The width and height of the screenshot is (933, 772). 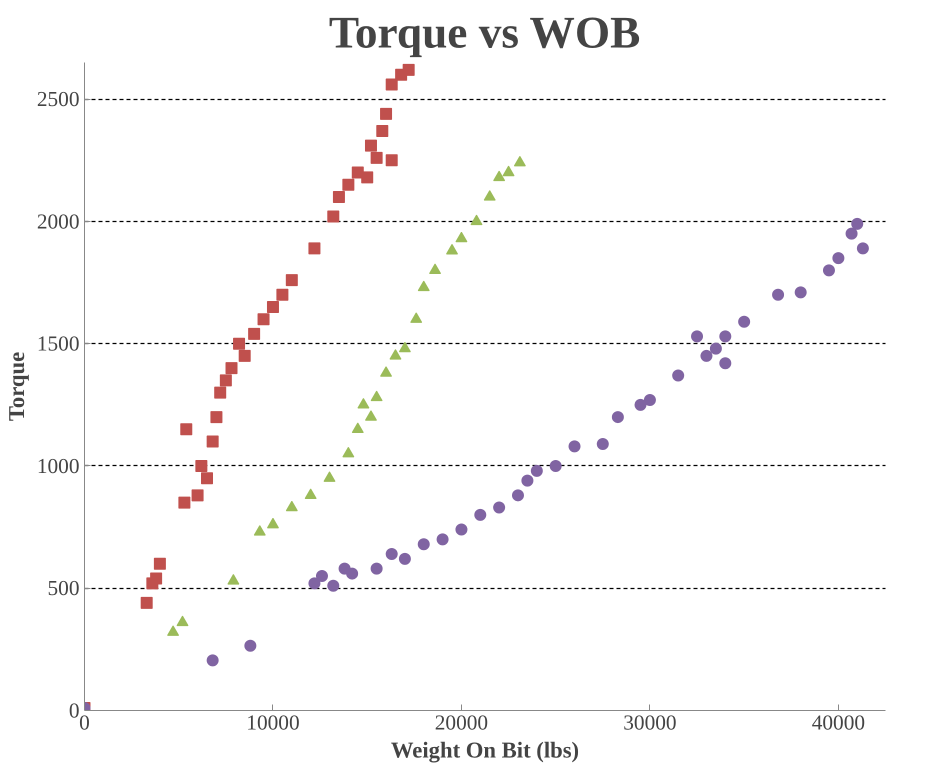 I want to click on x-tick-label: 30000, so click(x=650, y=722).